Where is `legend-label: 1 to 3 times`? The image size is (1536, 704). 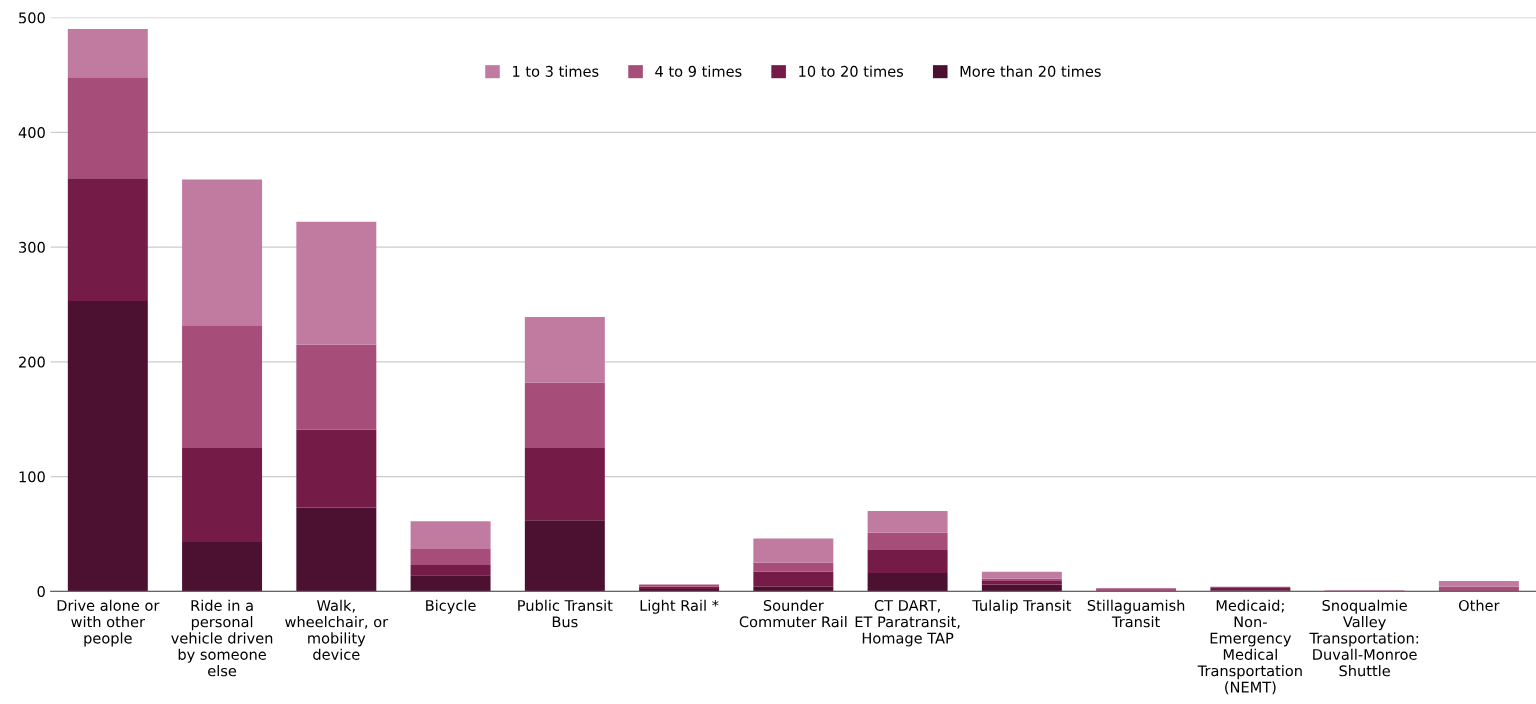
legend-label: 1 to 3 times is located at coordinates (556, 71).